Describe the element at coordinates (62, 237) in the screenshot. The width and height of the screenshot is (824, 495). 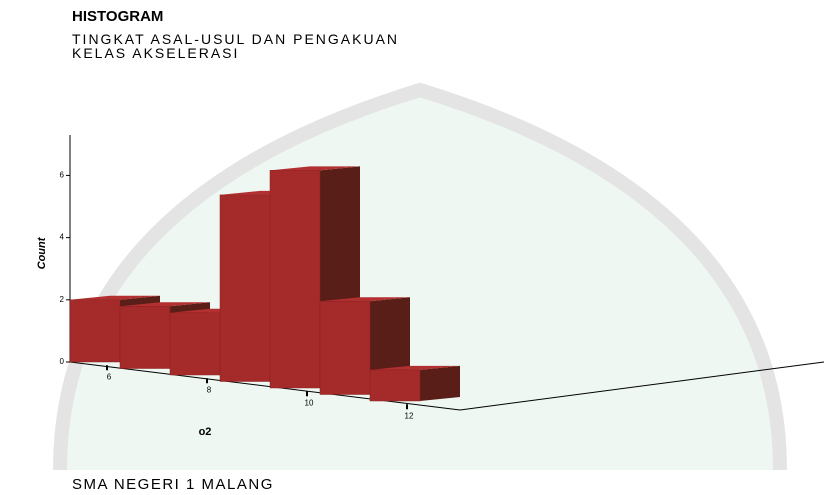
I see `y-tick-label: 4` at that location.